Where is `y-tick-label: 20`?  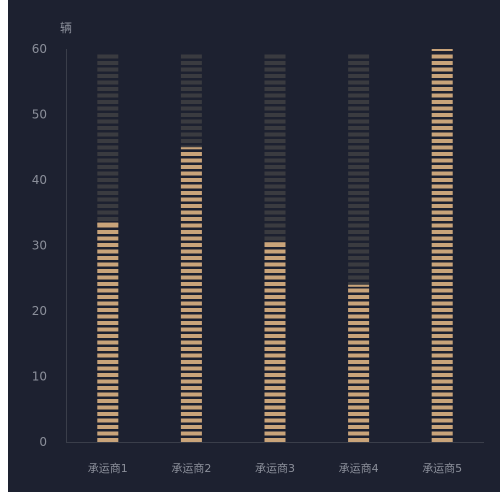 y-tick-label: 20 is located at coordinates (39, 311).